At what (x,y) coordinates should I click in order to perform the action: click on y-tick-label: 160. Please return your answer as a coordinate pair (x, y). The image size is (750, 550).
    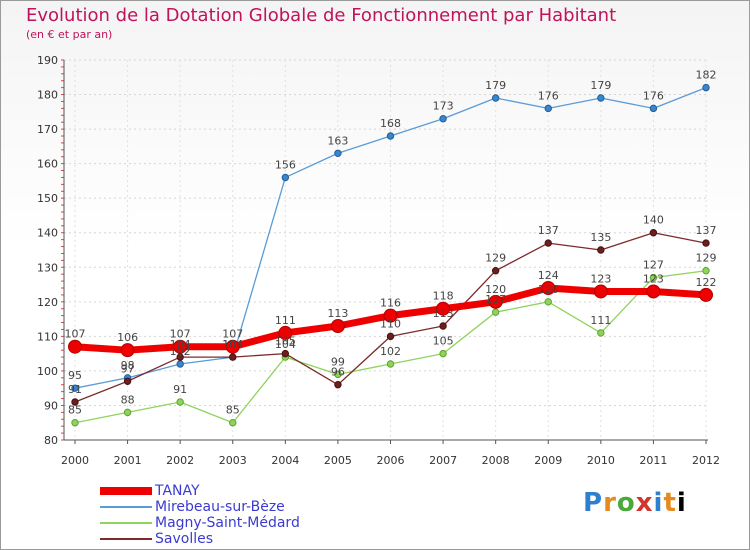
    Looking at the image, I should click on (47, 164).